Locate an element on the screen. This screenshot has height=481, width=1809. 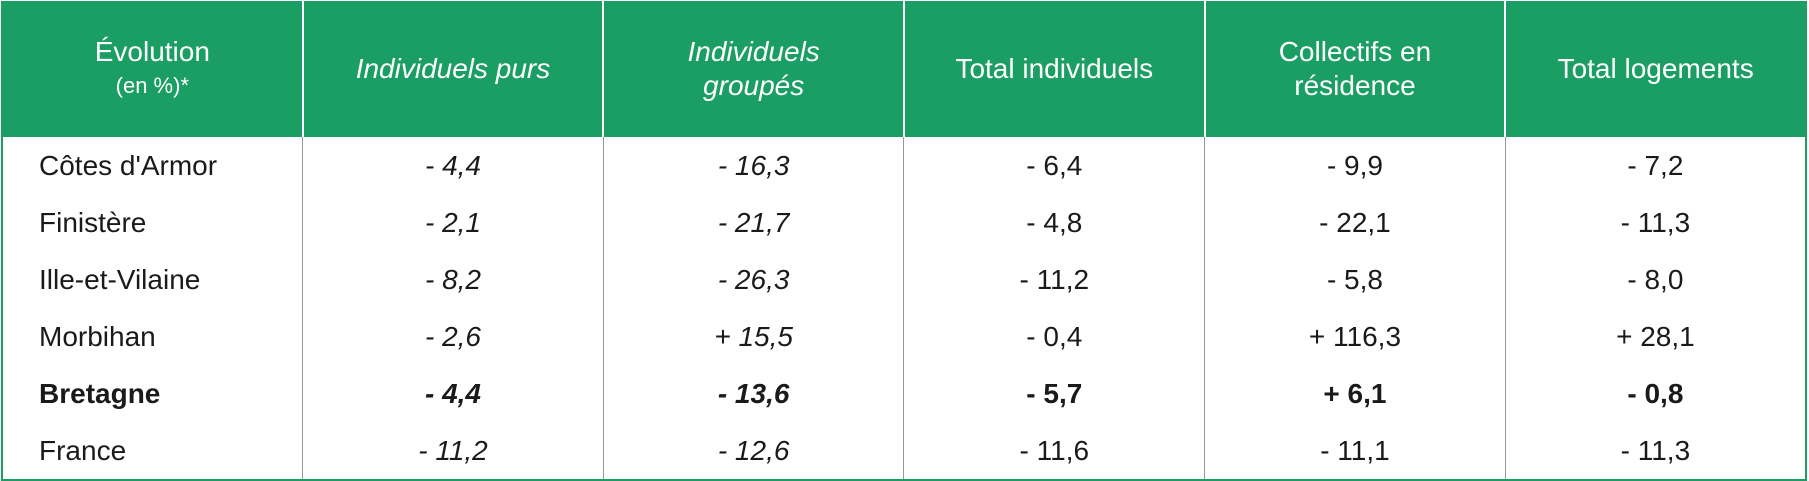
table-row: Finistère - 2,1- 21,7- 4,8- 22,1- 11,3 is located at coordinates (904, 222).